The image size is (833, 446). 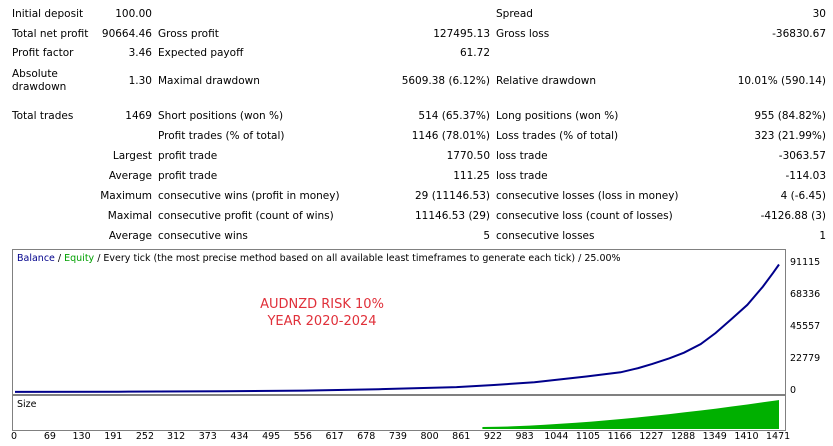 I want to click on annotation-line-2: YEAR 2020-2024, so click(x=322, y=321).